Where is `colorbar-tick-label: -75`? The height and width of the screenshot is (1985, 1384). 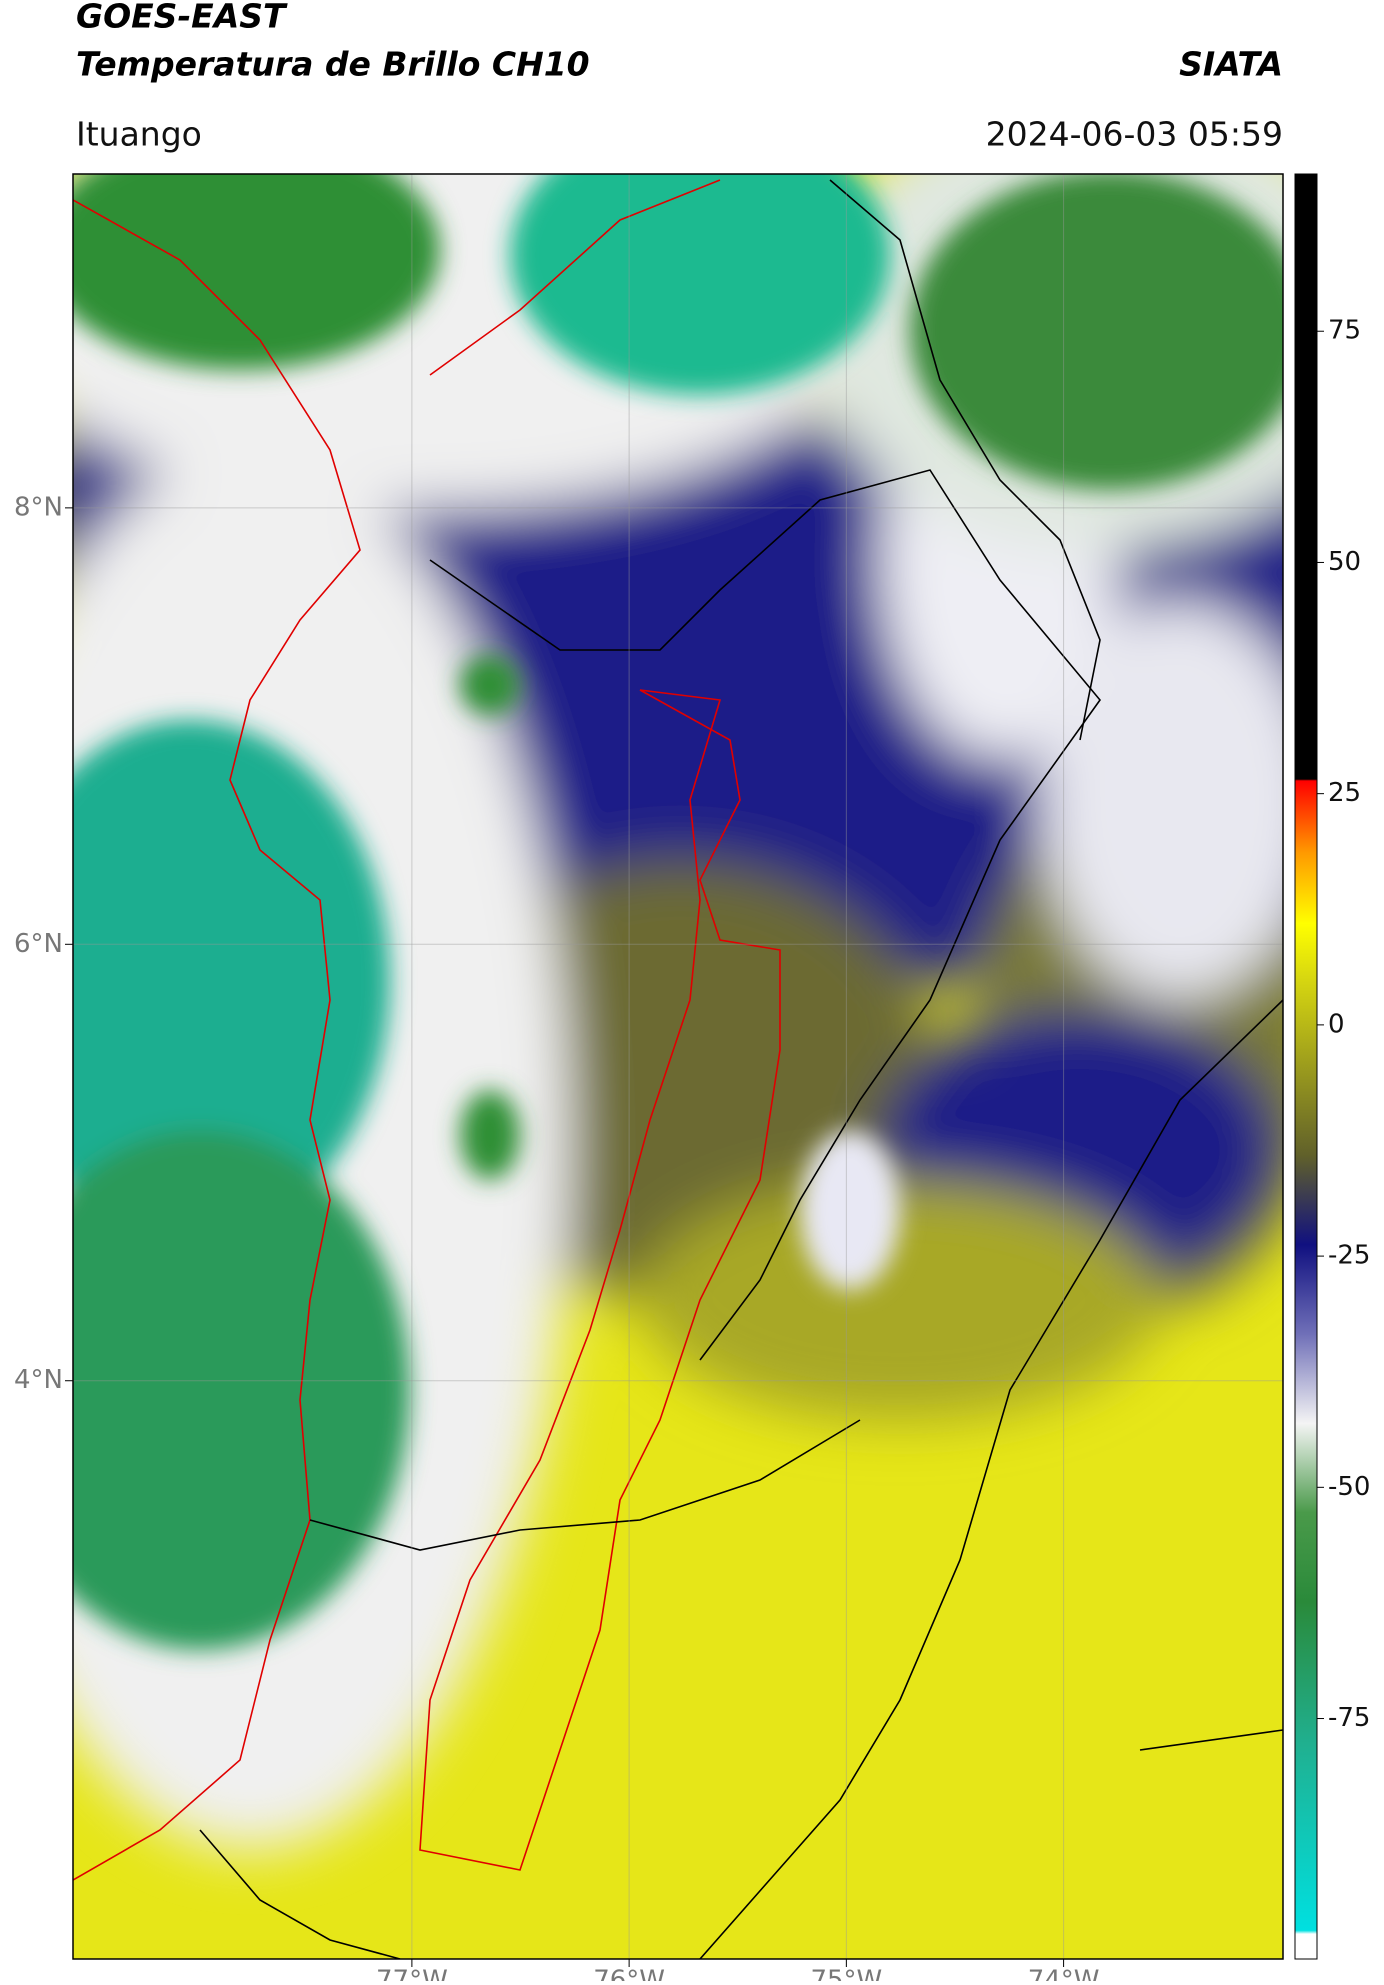
colorbar-tick-label: -75 is located at coordinates (1349, 1718).